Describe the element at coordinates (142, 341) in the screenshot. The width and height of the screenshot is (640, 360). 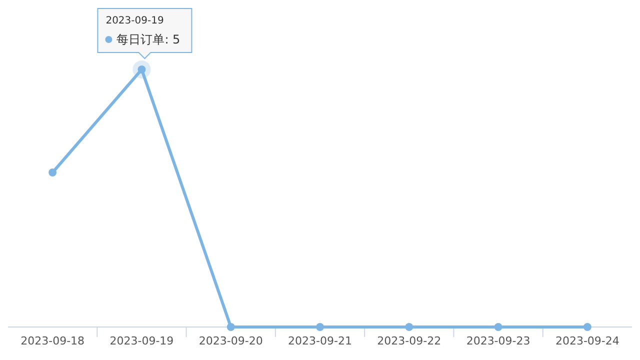
I see `x-tick-label: 2023-09-19` at that location.